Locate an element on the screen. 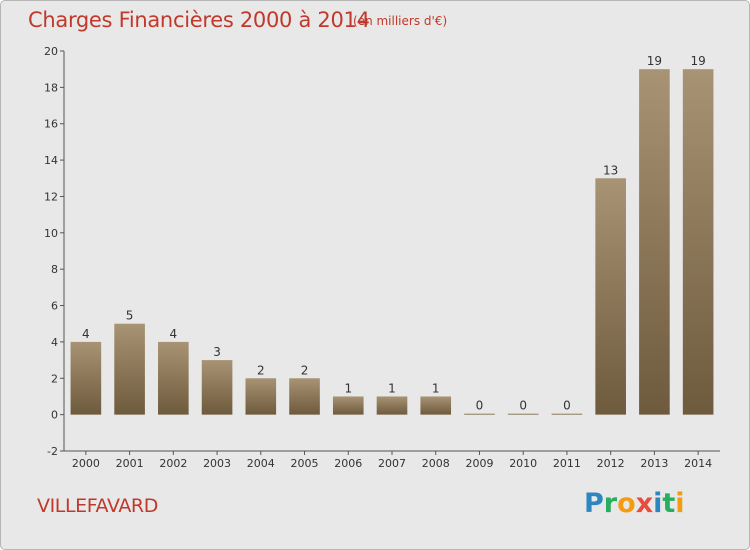 The image size is (750, 550). logo-letter: x is located at coordinates (644, 503).